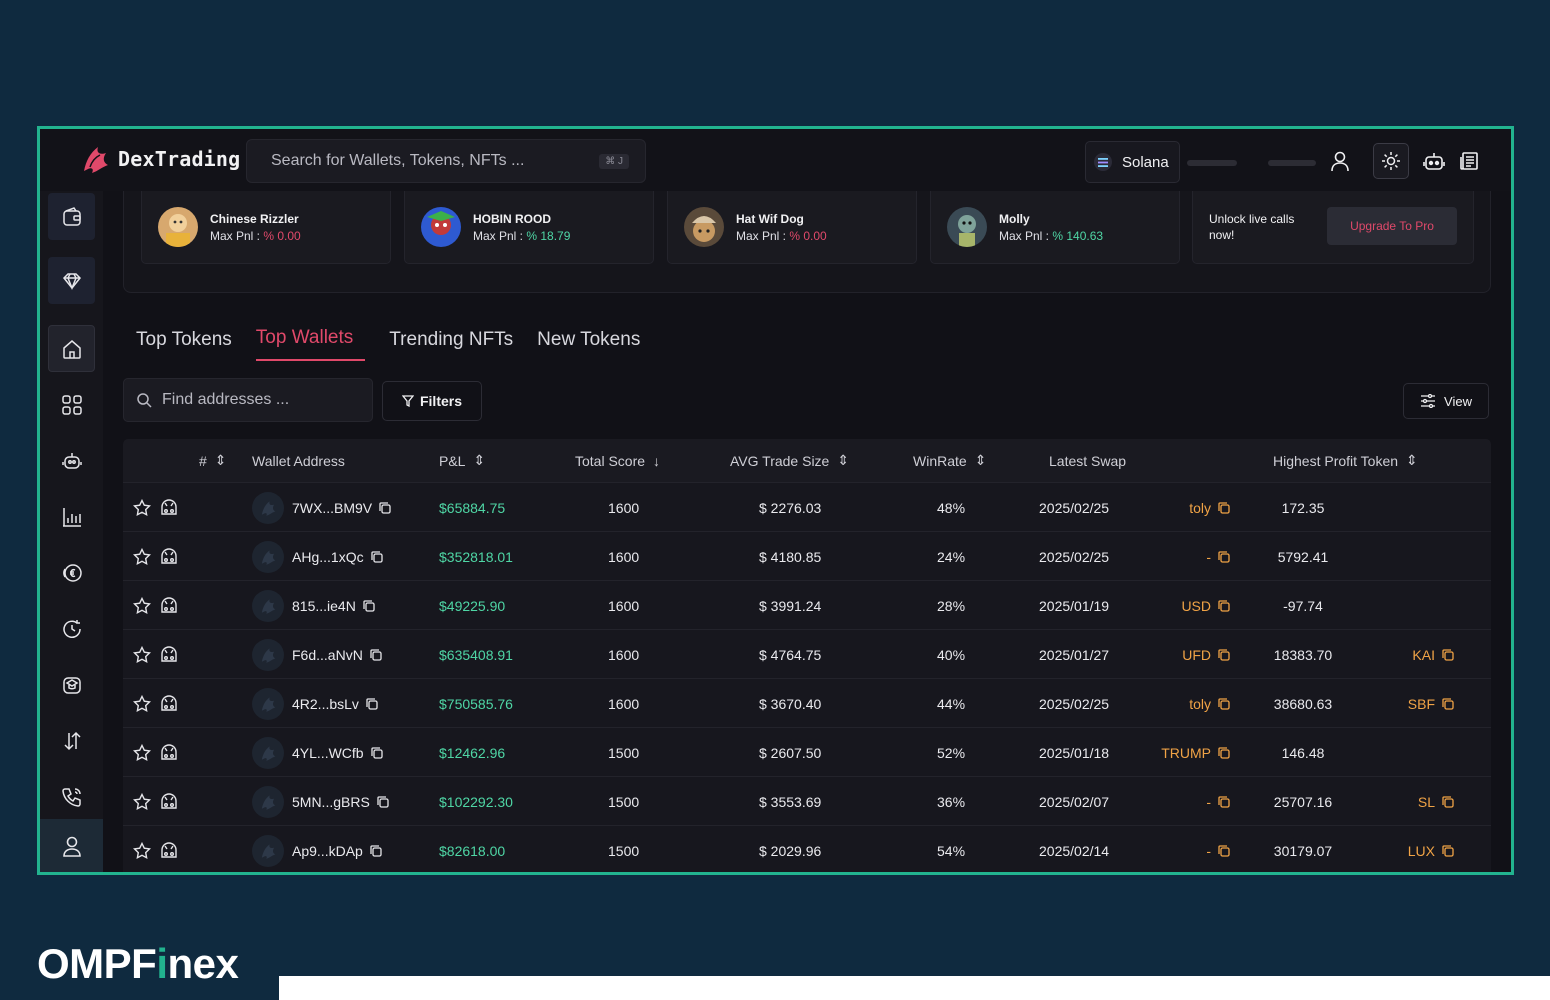  Describe the element at coordinates (1340, 161) in the screenshot. I see `user-profile-icon` at that location.